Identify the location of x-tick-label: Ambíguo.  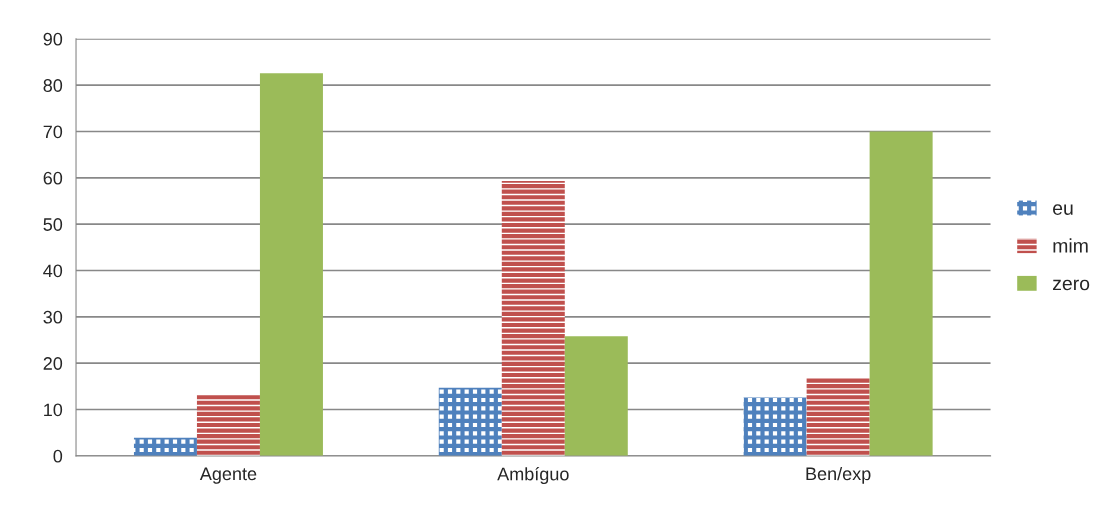
(533, 475).